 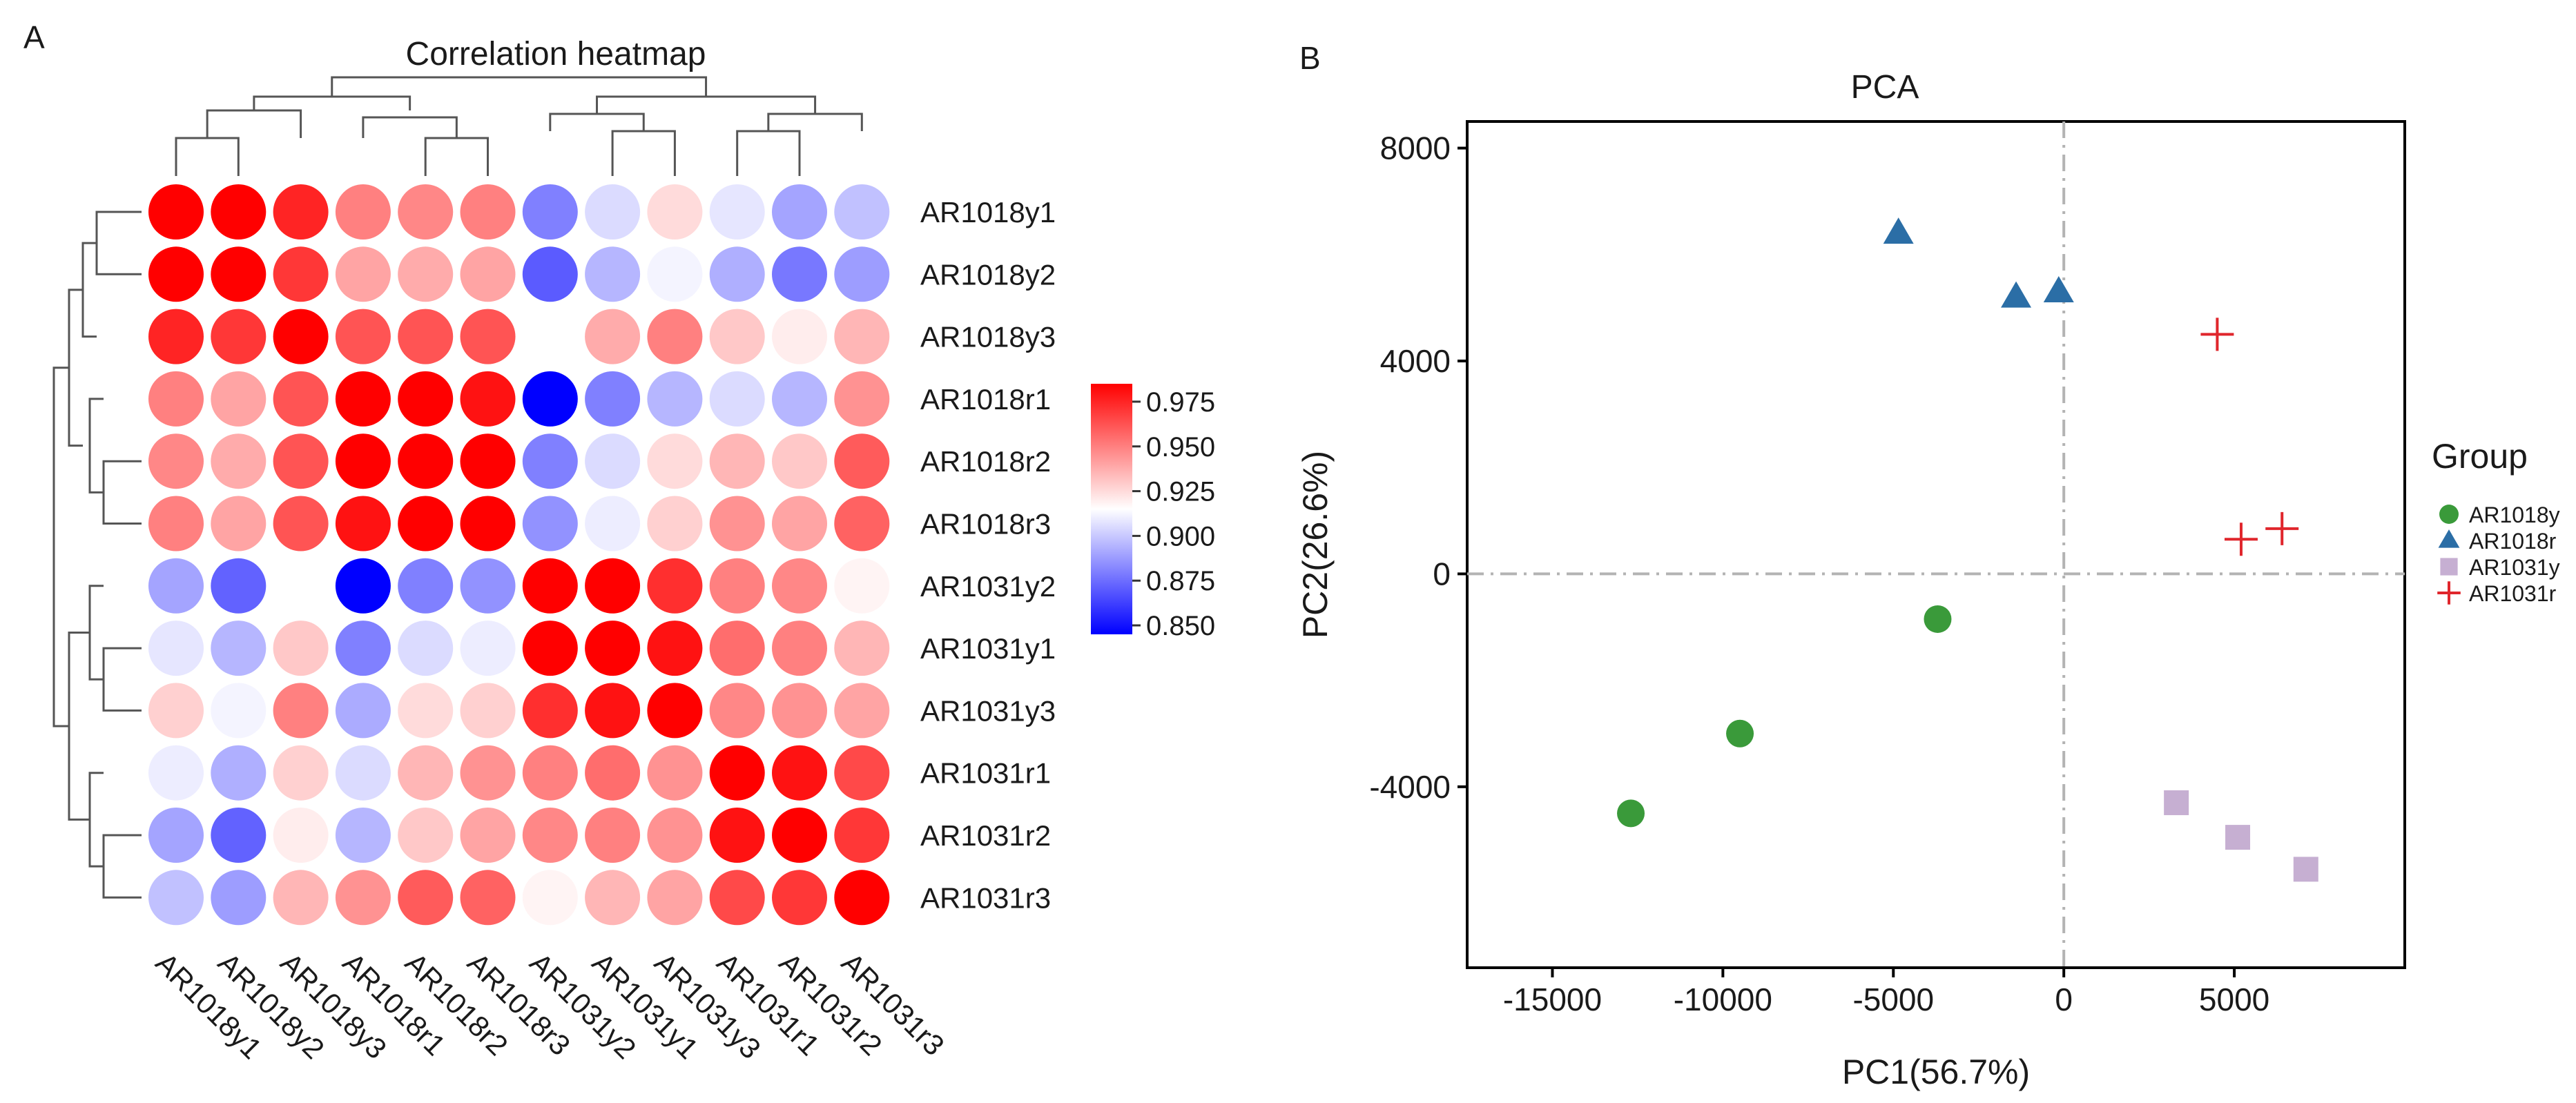 I want to click on pca-point-ar1018y, so click(x=1938, y=619).